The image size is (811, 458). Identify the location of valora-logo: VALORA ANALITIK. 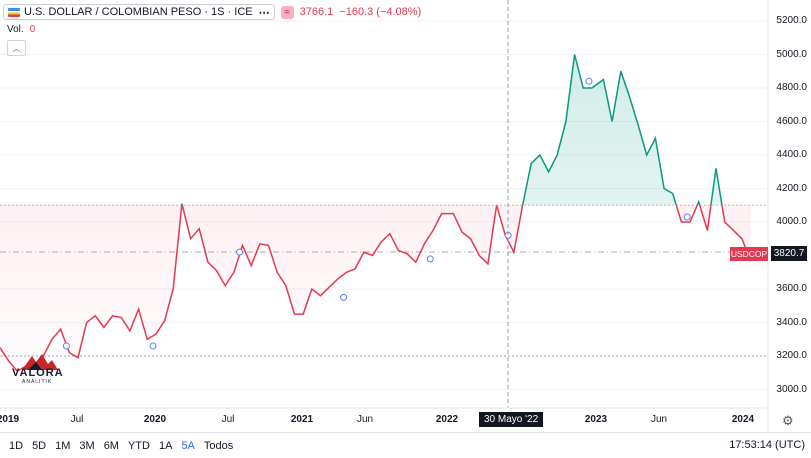
(40, 368).